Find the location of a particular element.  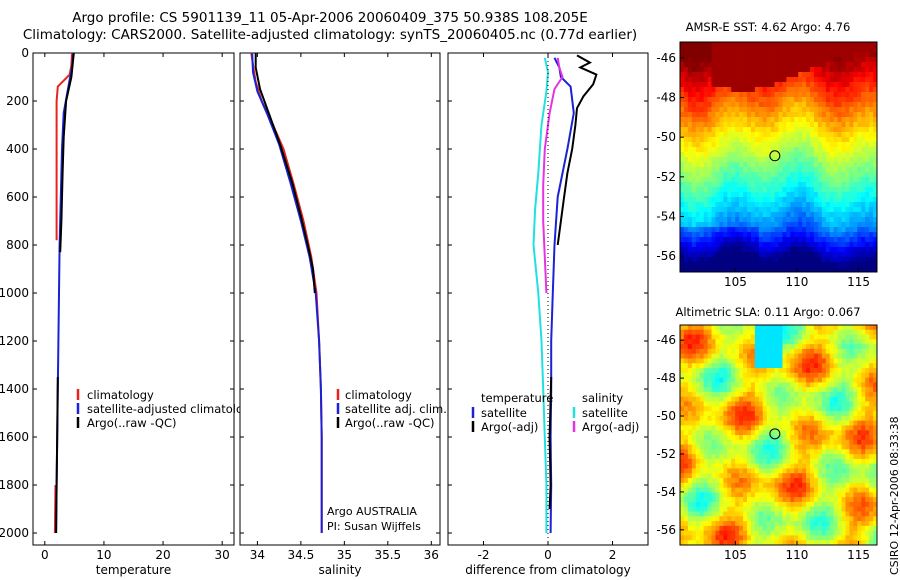

sst_map-ytick-label: -54 is located at coordinates (666, 216).